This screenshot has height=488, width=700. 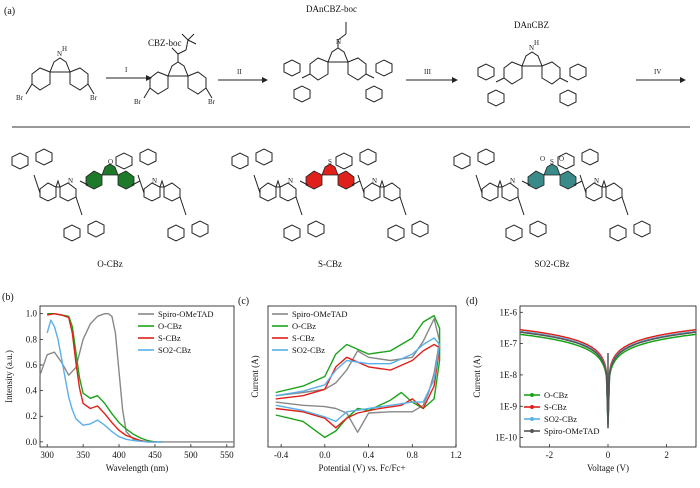 I want to click on sulfone-oxygen-label: O, so click(x=542, y=159).